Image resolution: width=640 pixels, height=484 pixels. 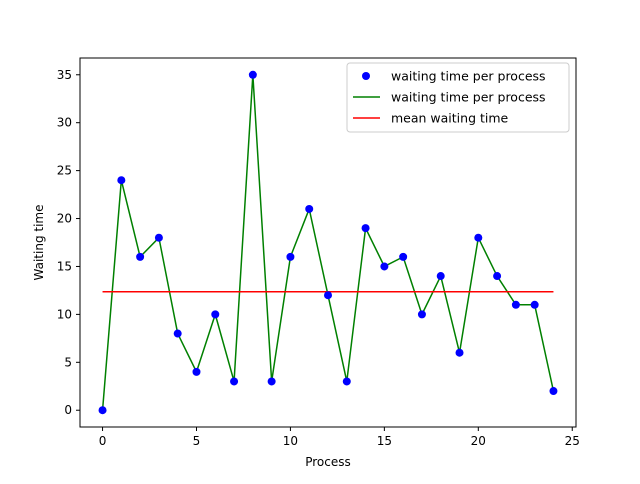 I want to click on legend-box, so click(x=458, y=97).